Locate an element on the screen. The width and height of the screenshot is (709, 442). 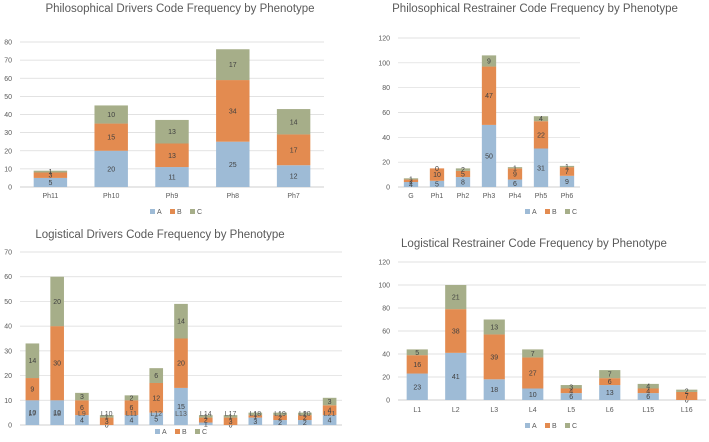
bar-a-l19 is located at coordinates (280, 422).